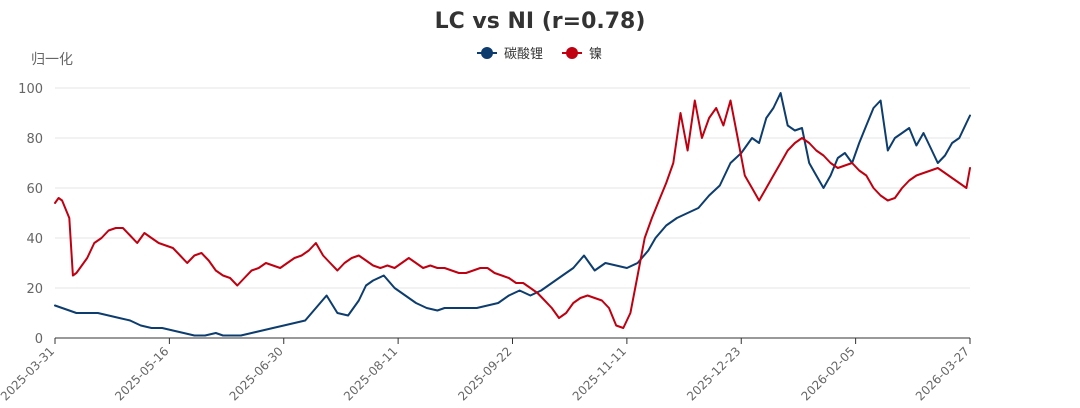  I want to click on legend-label-lc: 碳酸锂, so click(523, 54).